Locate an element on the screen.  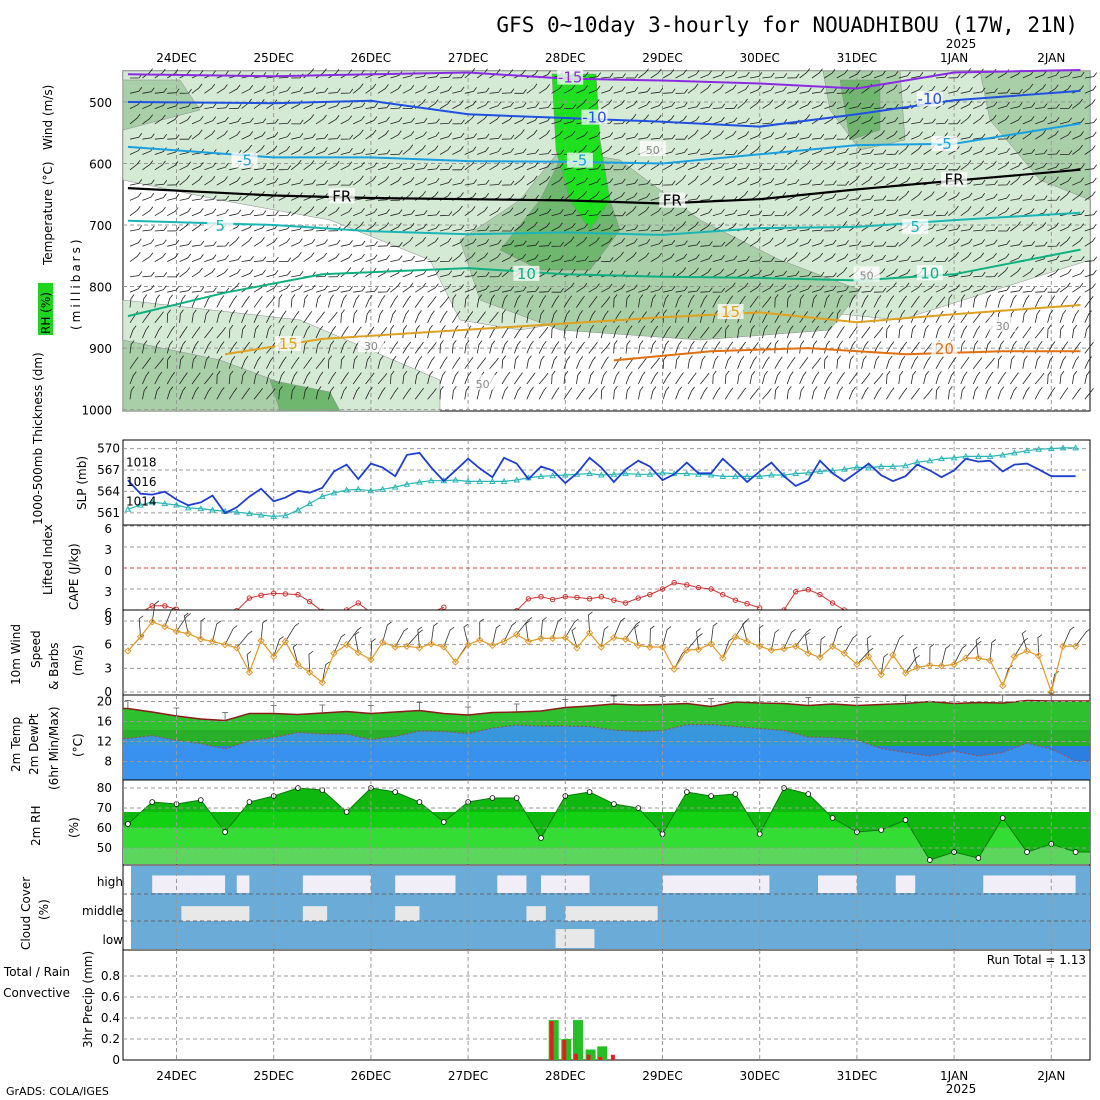
pressure-tick-label: 500 is located at coordinates (100, 103).